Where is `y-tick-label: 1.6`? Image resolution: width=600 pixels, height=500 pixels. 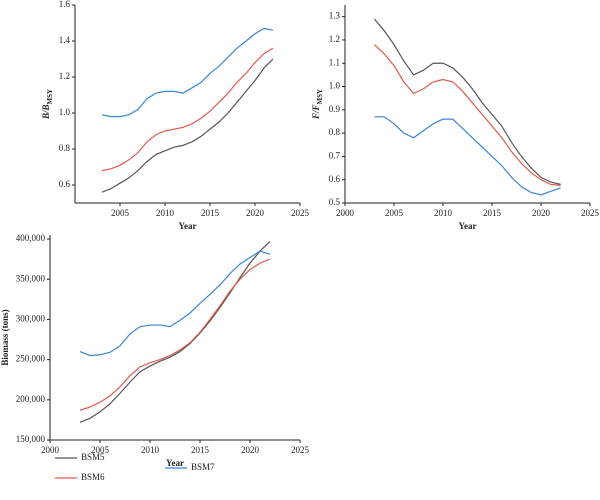
y-tick-label: 1.6 is located at coordinates (65, 4).